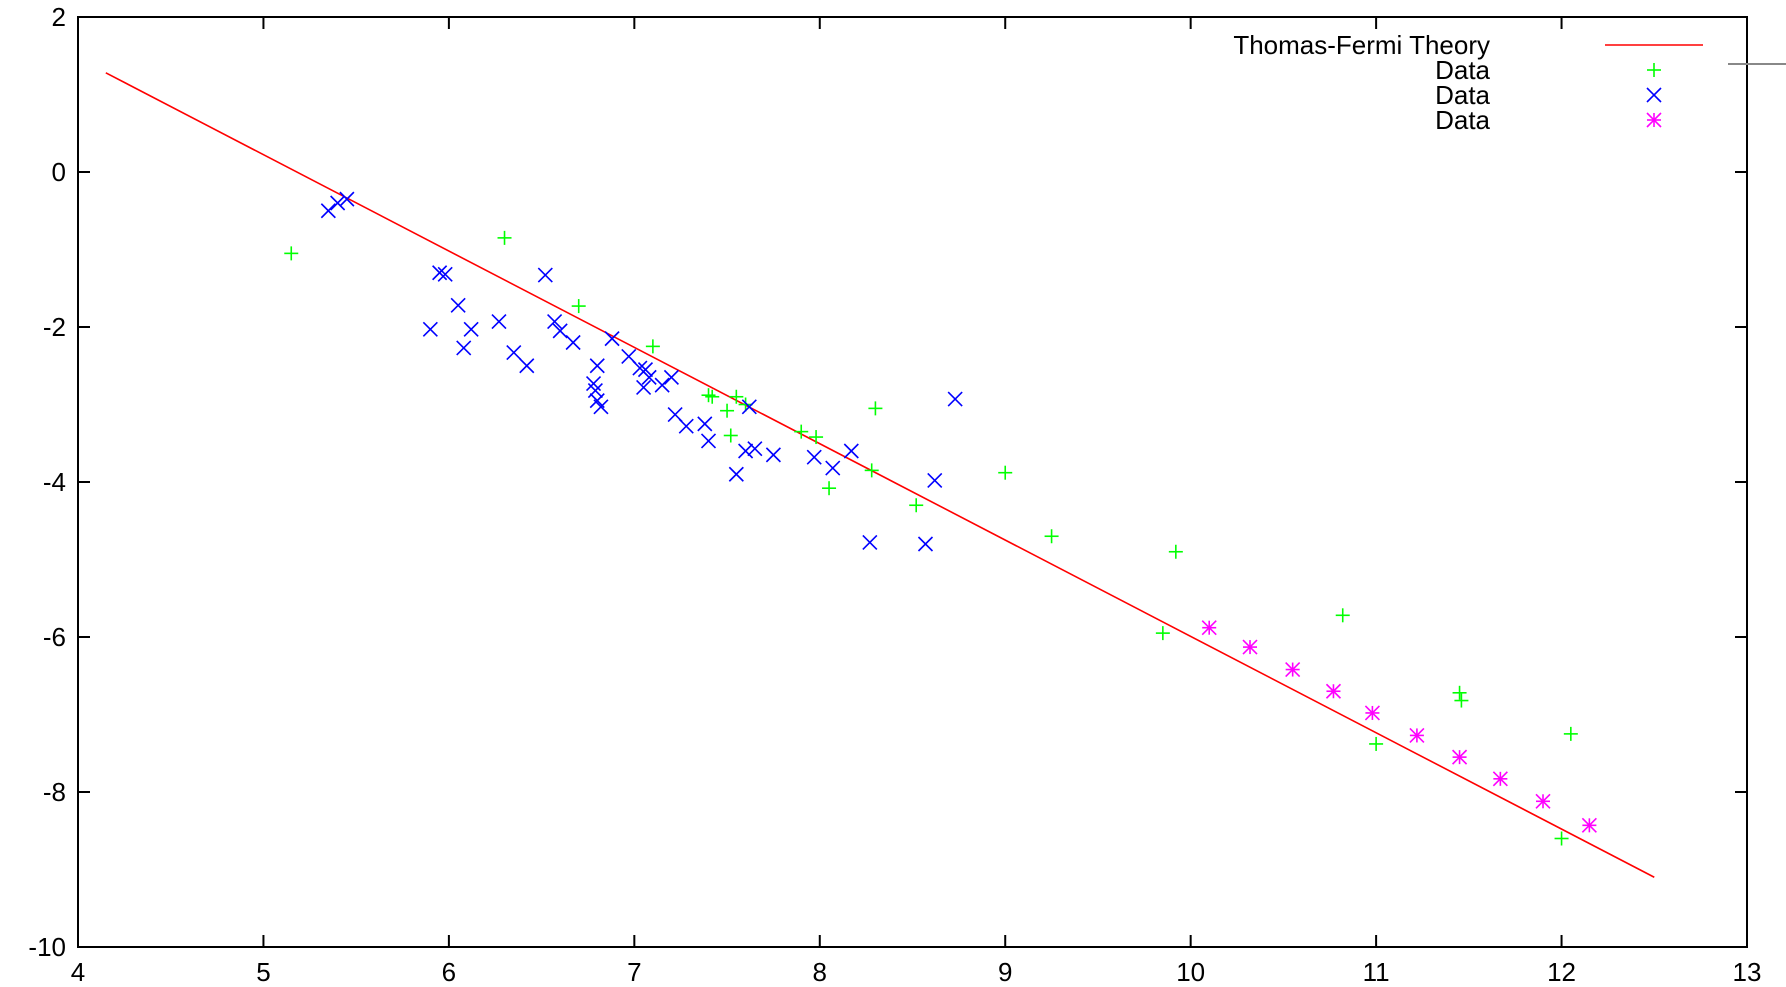 This screenshot has height=987, width=1786. I want to click on y-tick-label: -6, so click(54, 637).